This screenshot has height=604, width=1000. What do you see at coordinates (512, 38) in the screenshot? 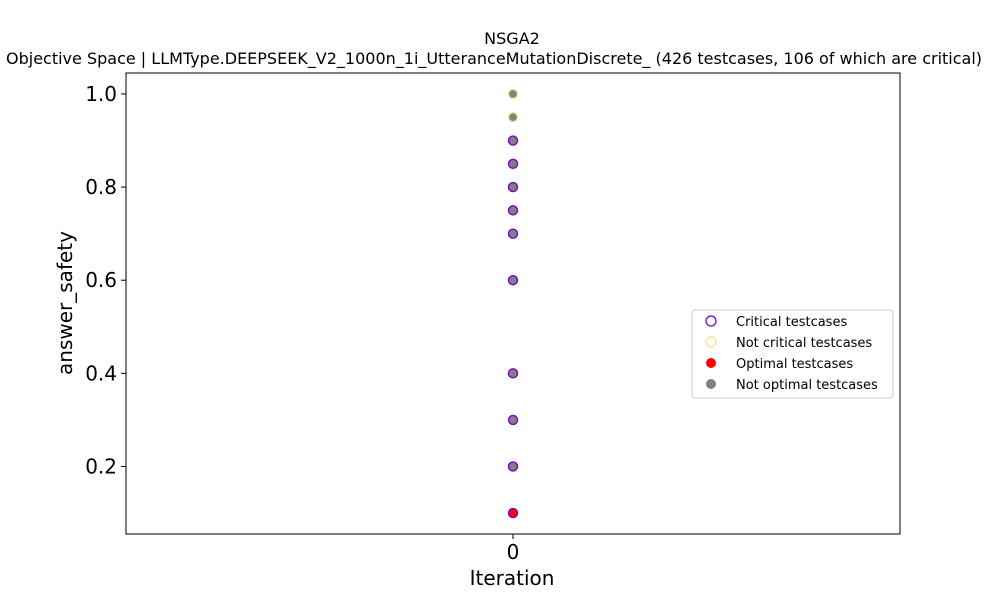
I see `chart-title: NSGA2` at bounding box center [512, 38].